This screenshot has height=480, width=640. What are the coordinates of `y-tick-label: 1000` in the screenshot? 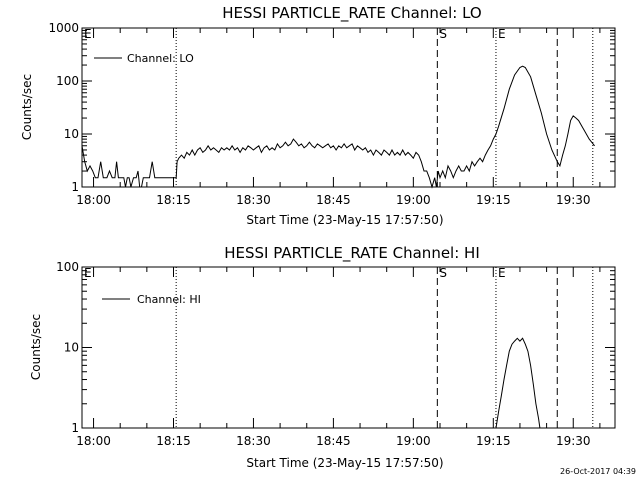 It's located at (63, 28).